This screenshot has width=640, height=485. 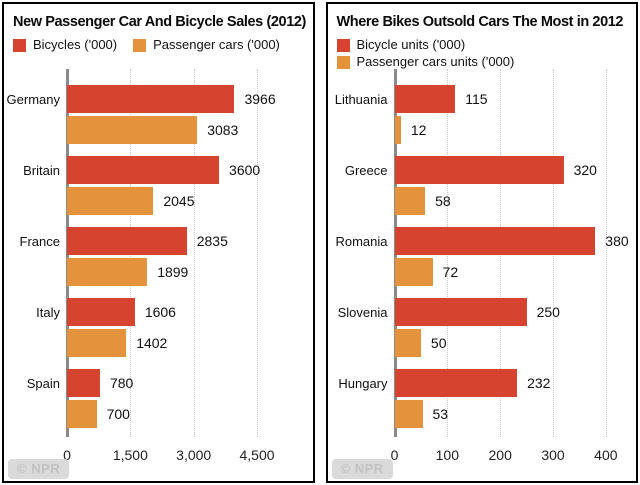 I want to click on category-group: Greece 320 58, so click(x=482, y=185).